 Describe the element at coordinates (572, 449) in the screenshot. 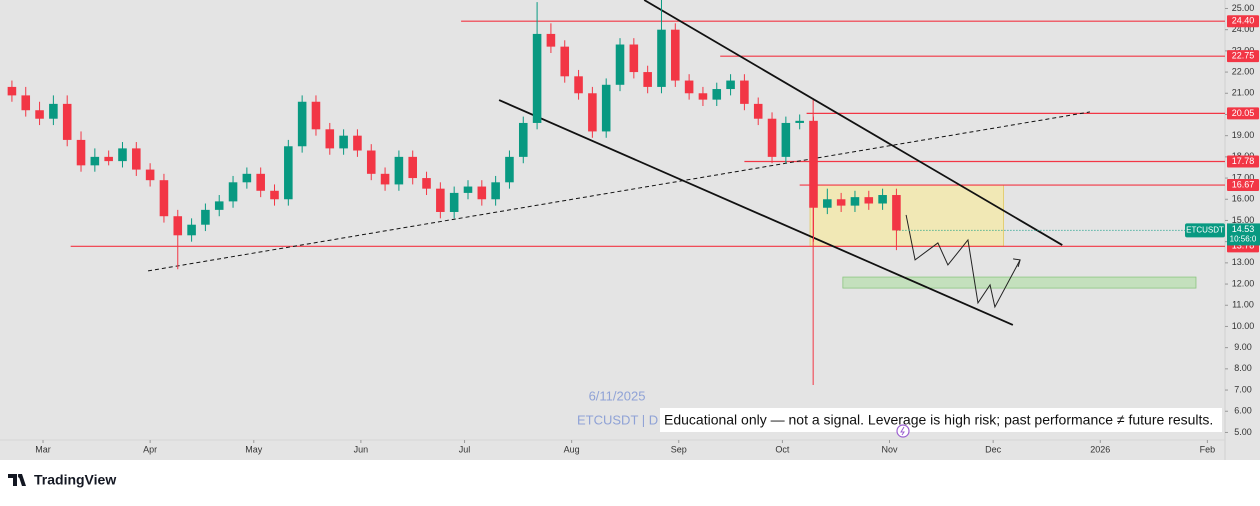

I see `x-tick-label: Aug` at that location.